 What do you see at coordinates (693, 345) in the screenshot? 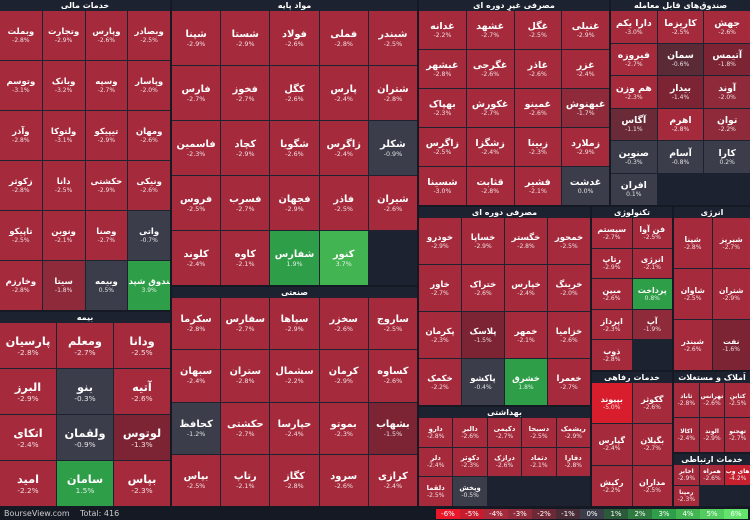
I see `tile: شبندر -2.6%` at bounding box center [693, 345].